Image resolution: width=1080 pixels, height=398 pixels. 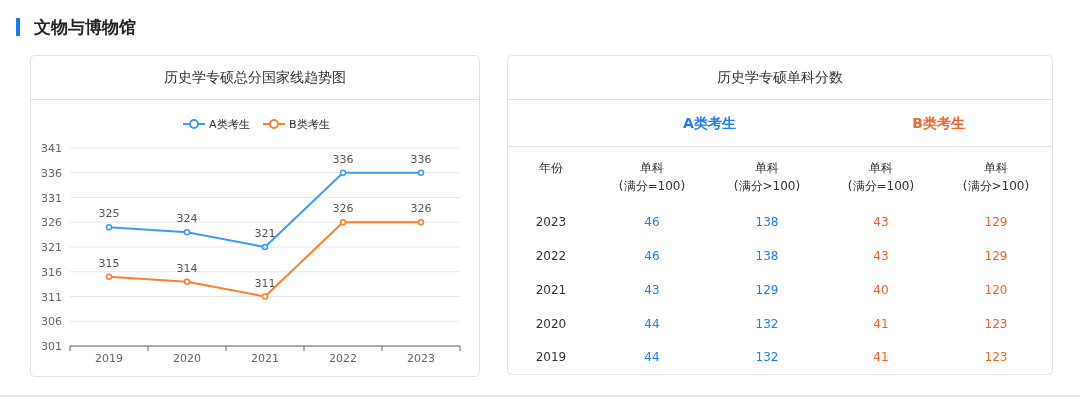 I want to click on data-label: 40, so click(x=881, y=290).